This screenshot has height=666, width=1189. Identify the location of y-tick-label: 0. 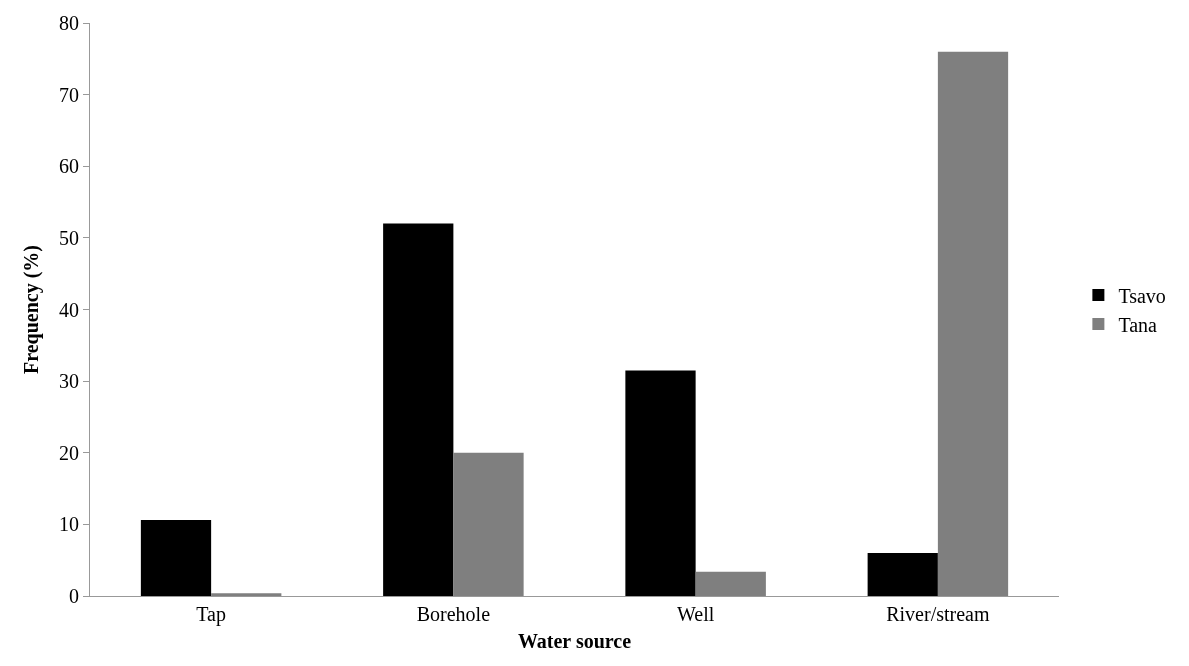
(74, 596).